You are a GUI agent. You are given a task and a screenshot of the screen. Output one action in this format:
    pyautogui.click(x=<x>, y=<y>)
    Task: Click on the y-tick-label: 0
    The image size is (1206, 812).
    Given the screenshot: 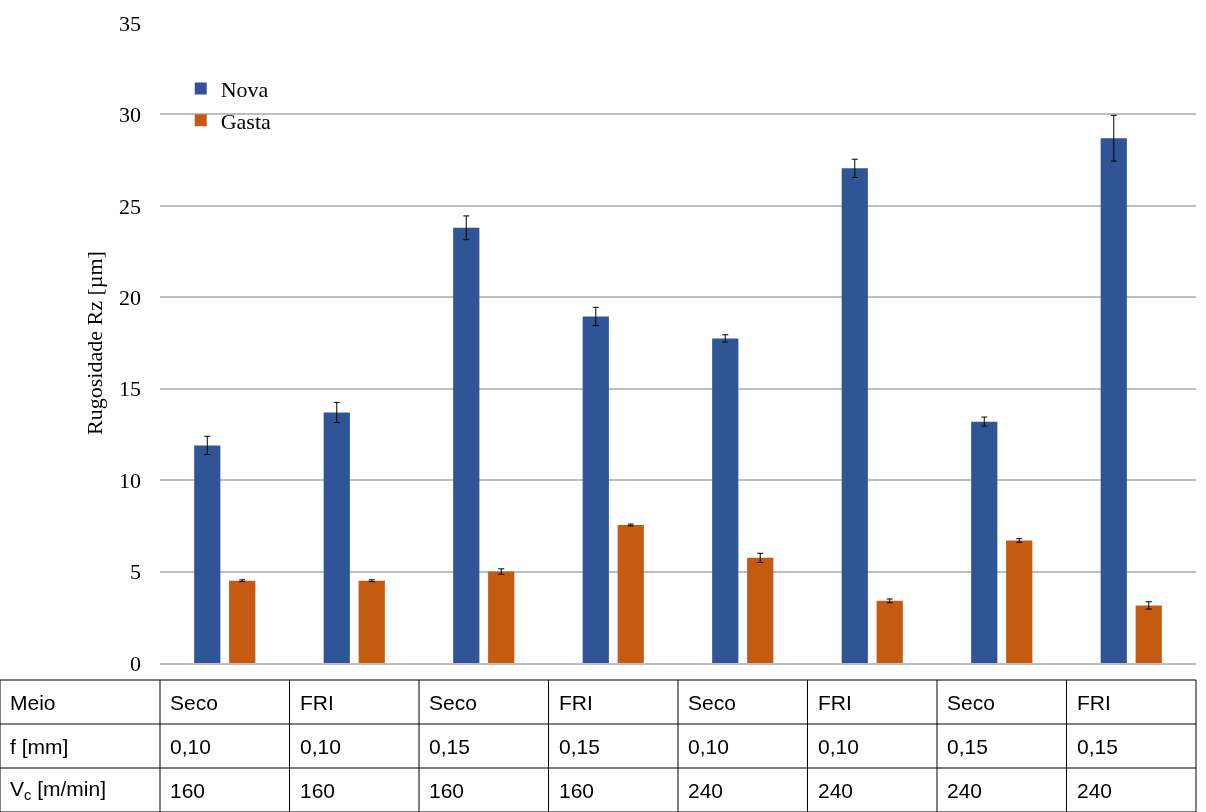 What is the action you would take?
    pyautogui.click(x=135, y=663)
    